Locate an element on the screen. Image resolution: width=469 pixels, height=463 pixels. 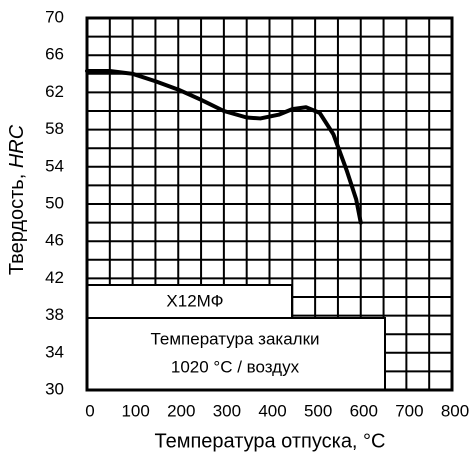
quench-label: Температура закалки is located at coordinates (234, 338).